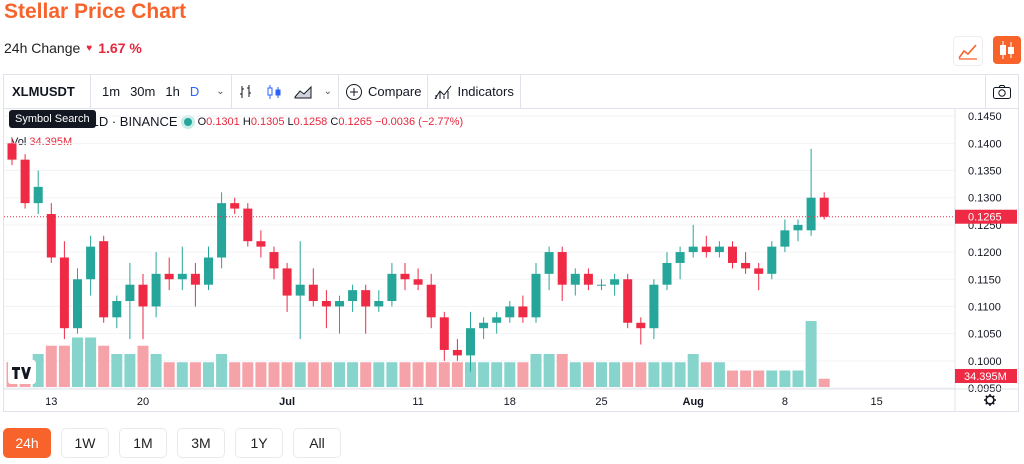 Image resolution: width=1024 pixels, height=464 pixels. I want to click on camera-icon, so click(1002, 91).